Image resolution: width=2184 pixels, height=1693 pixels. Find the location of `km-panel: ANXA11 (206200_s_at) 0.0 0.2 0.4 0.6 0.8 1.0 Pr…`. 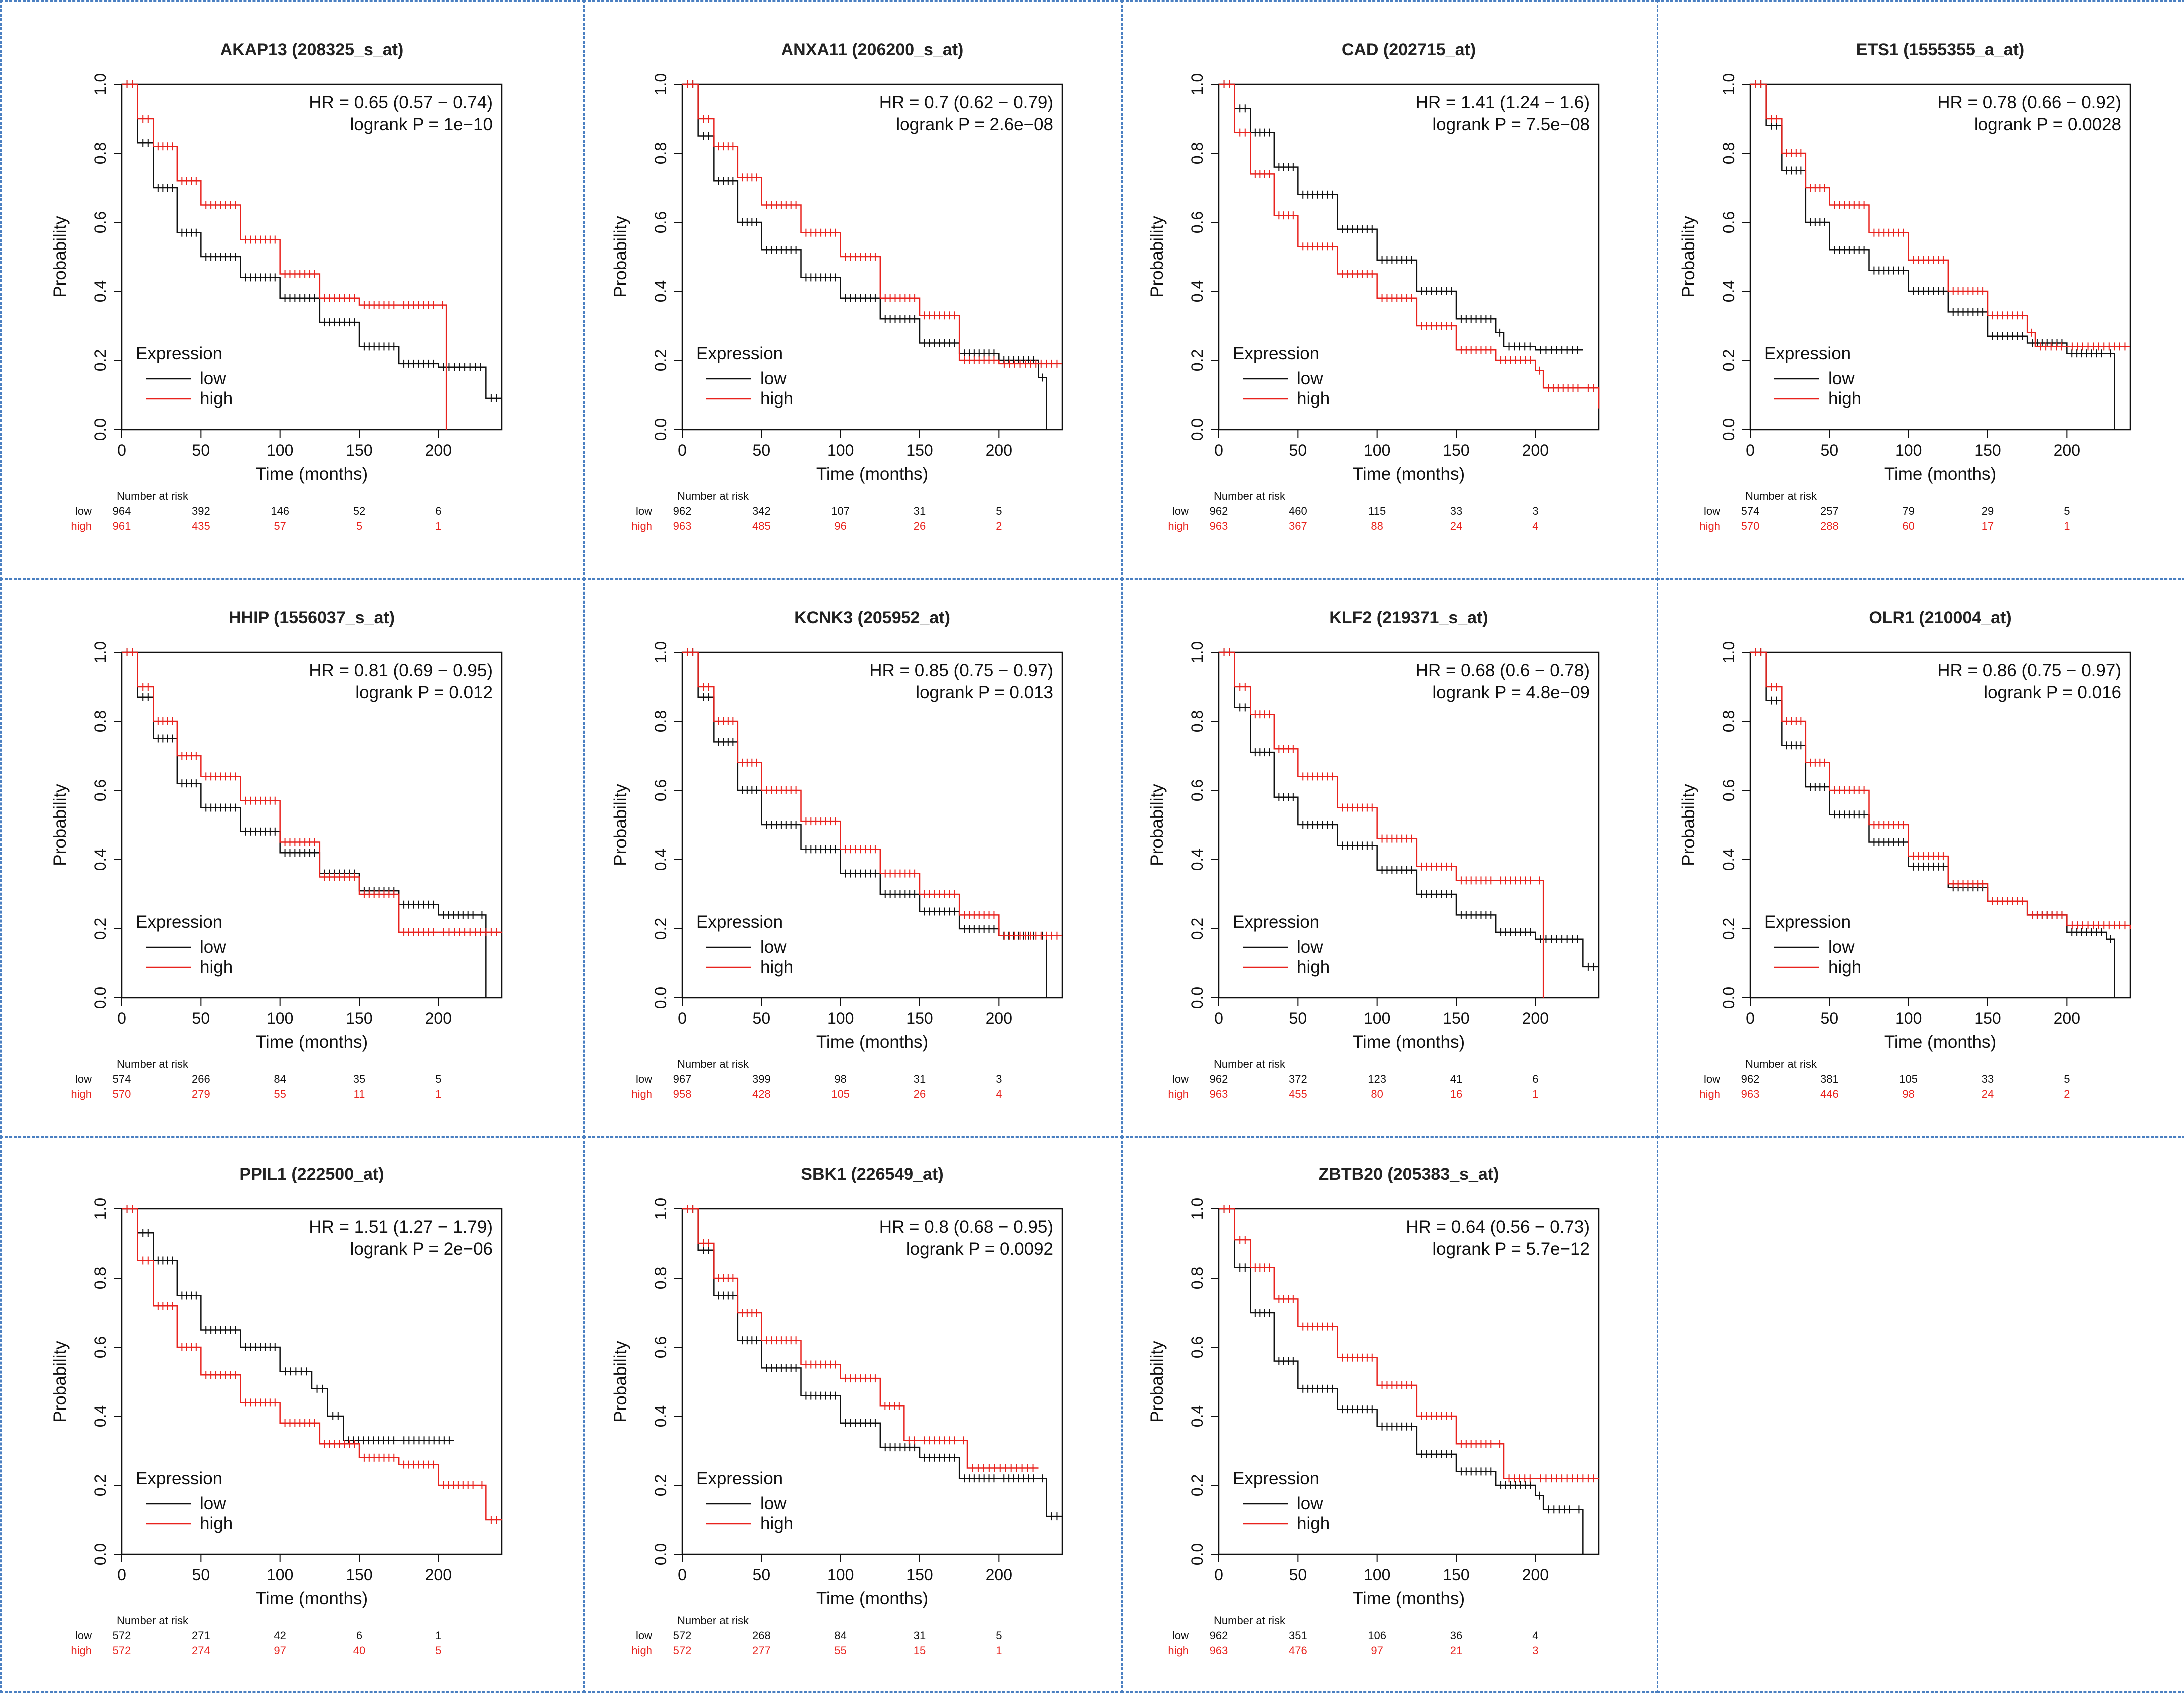

km-panel: ANXA11 (206200_s_at) 0.0 0.2 0.4 0.6 0.8 1.0 Pr… is located at coordinates (852, 289).